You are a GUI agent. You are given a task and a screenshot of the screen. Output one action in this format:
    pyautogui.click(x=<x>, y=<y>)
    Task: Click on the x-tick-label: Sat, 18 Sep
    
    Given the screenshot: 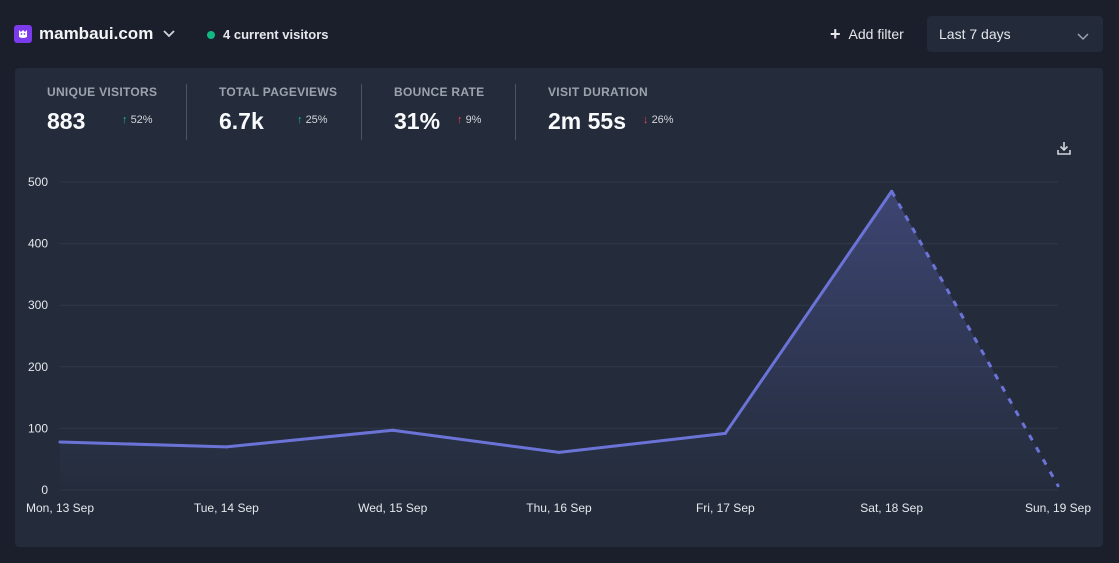 What is the action you would take?
    pyautogui.click(x=891, y=508)
    